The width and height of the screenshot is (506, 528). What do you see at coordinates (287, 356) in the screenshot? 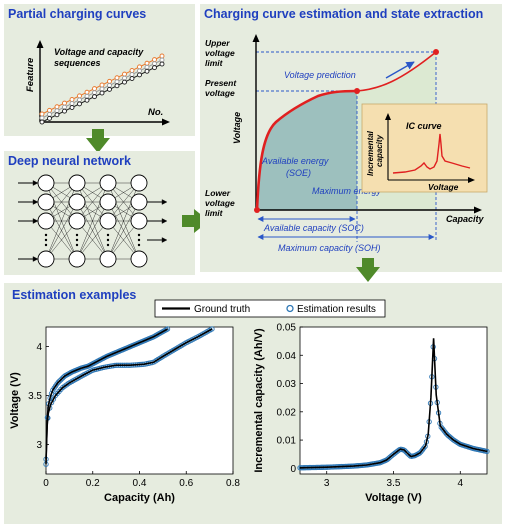
I see `y-tick-label: 0.04` at bounding box center [287, 356].